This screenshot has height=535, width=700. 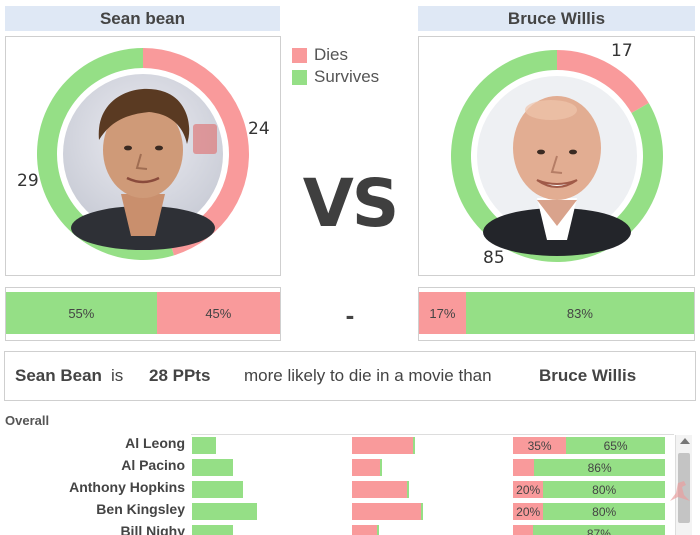 What do you see at coordinates (350, 466) in the screenshot?
I see `table-row: Al Pacino 86%` at bounding box center [350, 466].